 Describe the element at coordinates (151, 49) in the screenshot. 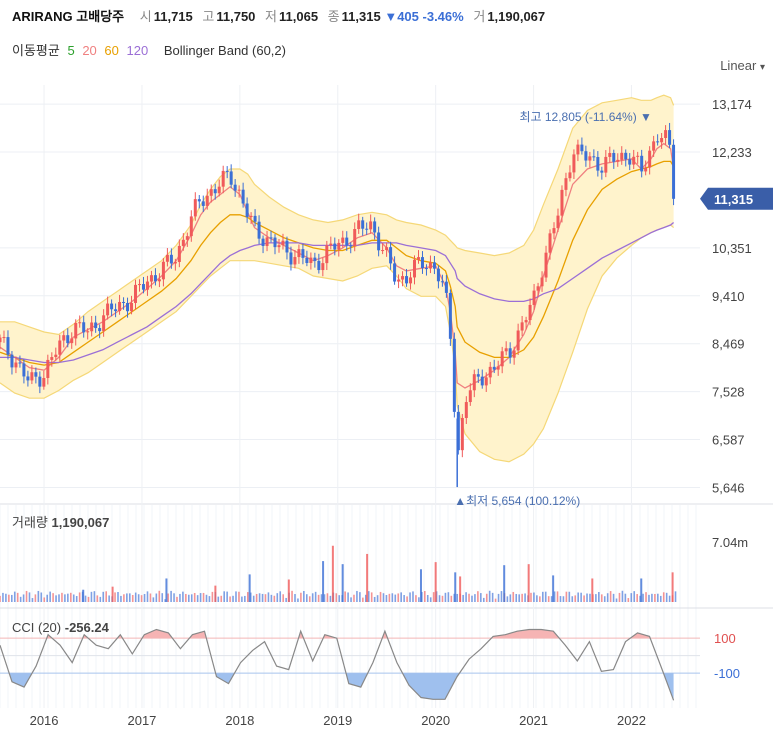

I see `indicator-legend: 이동평균 5 20 60 120 Bollinger Band (60,2)` at that location.